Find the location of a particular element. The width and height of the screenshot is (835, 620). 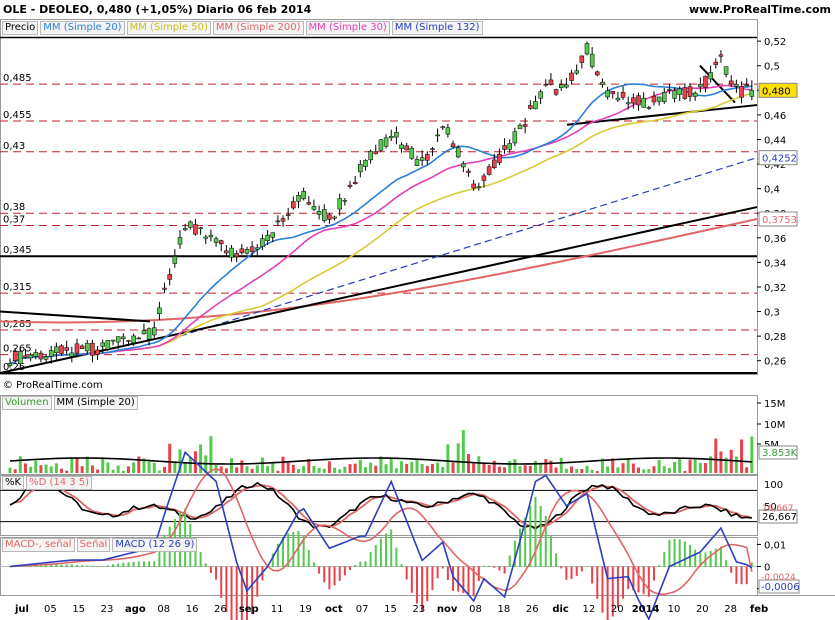

x-axis-label: oct is located at coordinates (334, 609).